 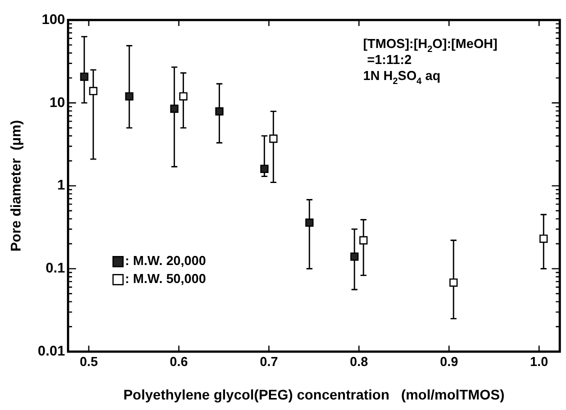 I want to click on x-tick-label: 0.7, so click(x=269, y=361).